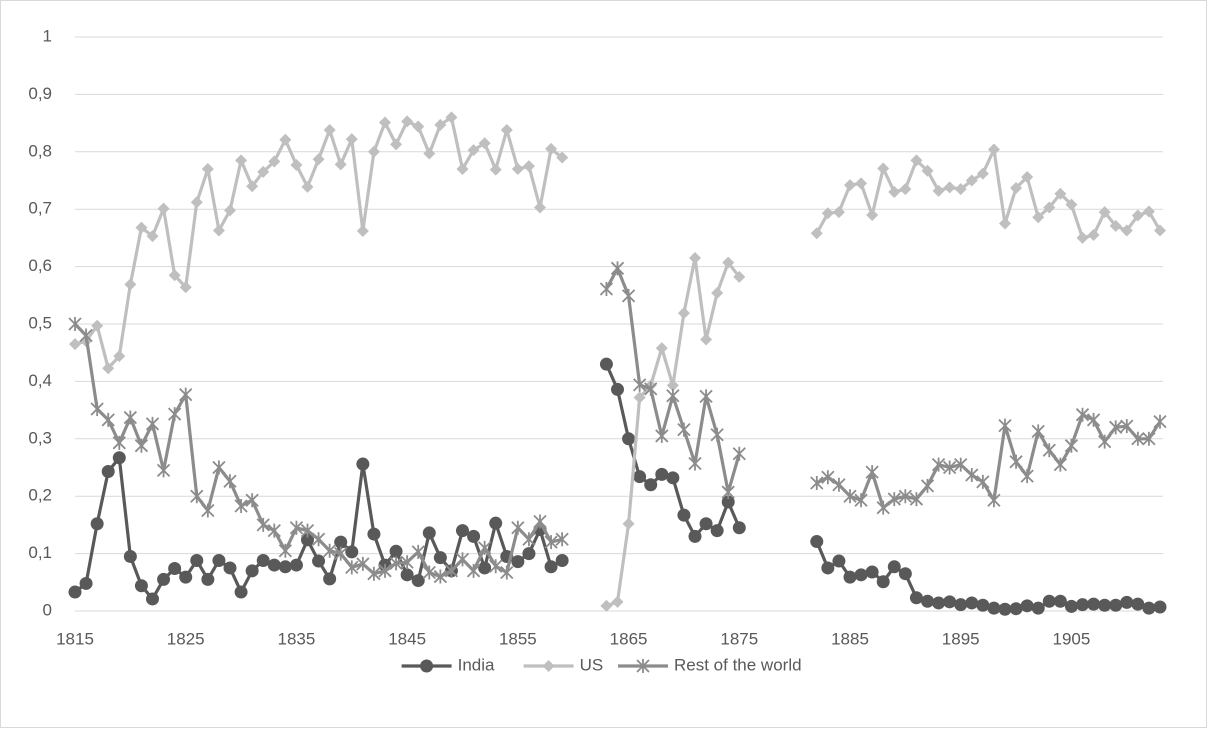  Describe the element at coordinates (961, 638) in the screenshot. I see `x-tick-label: 1895` at that location.